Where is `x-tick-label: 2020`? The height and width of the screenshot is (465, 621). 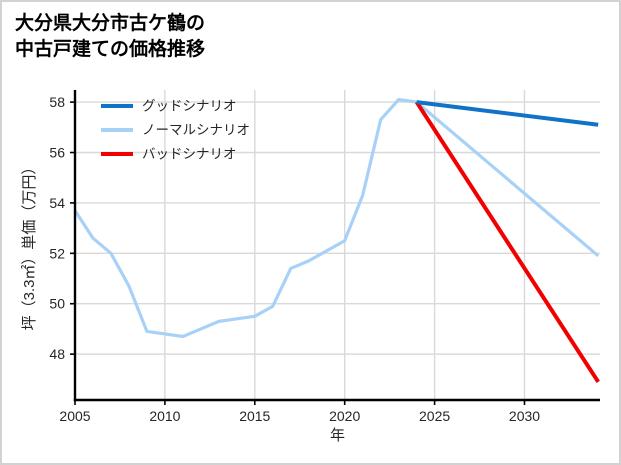 x-tick-label: 2020 is located at coordinates (344, 416).